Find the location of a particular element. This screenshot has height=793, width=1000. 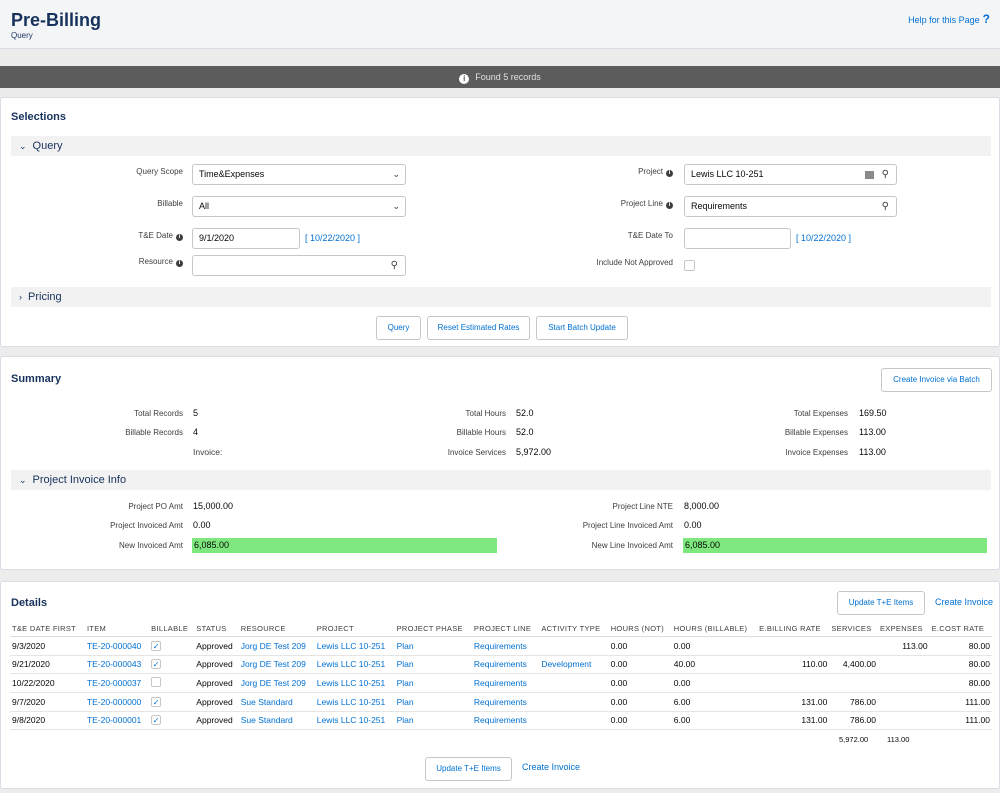

te-date-to-today-link: [ 10/22/2020 ] is located at coordinates (824, 238).